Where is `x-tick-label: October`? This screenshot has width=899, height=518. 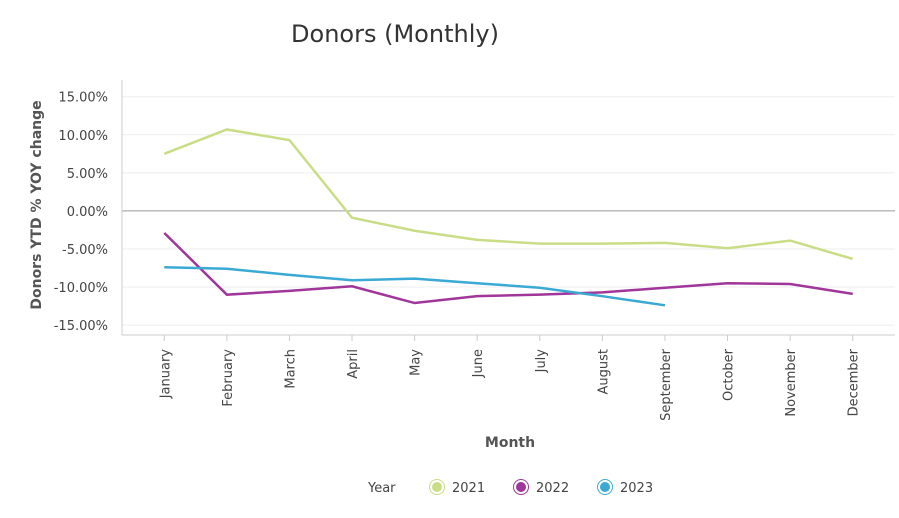
x-tick-label: October is located at coordinates (729, 374).